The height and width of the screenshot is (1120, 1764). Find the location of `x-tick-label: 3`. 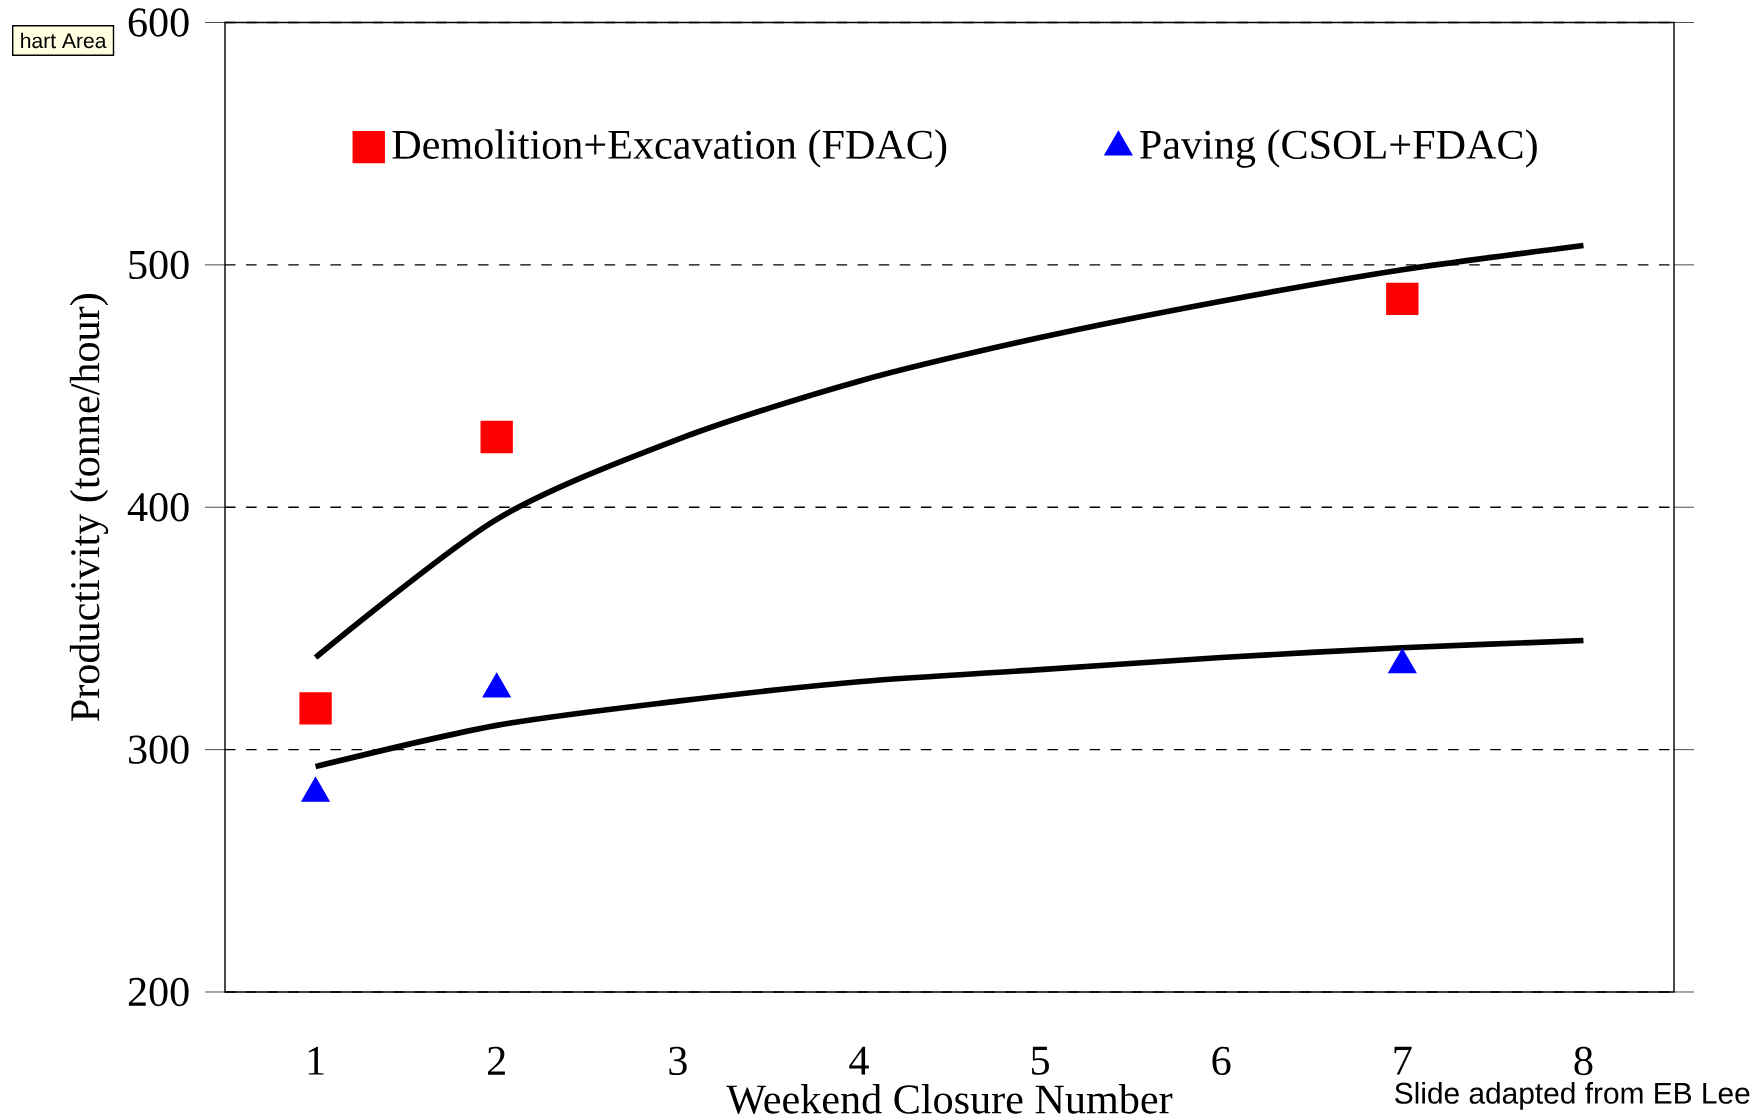

x-tick-label: 3 is located at coordinates (678, 1061).